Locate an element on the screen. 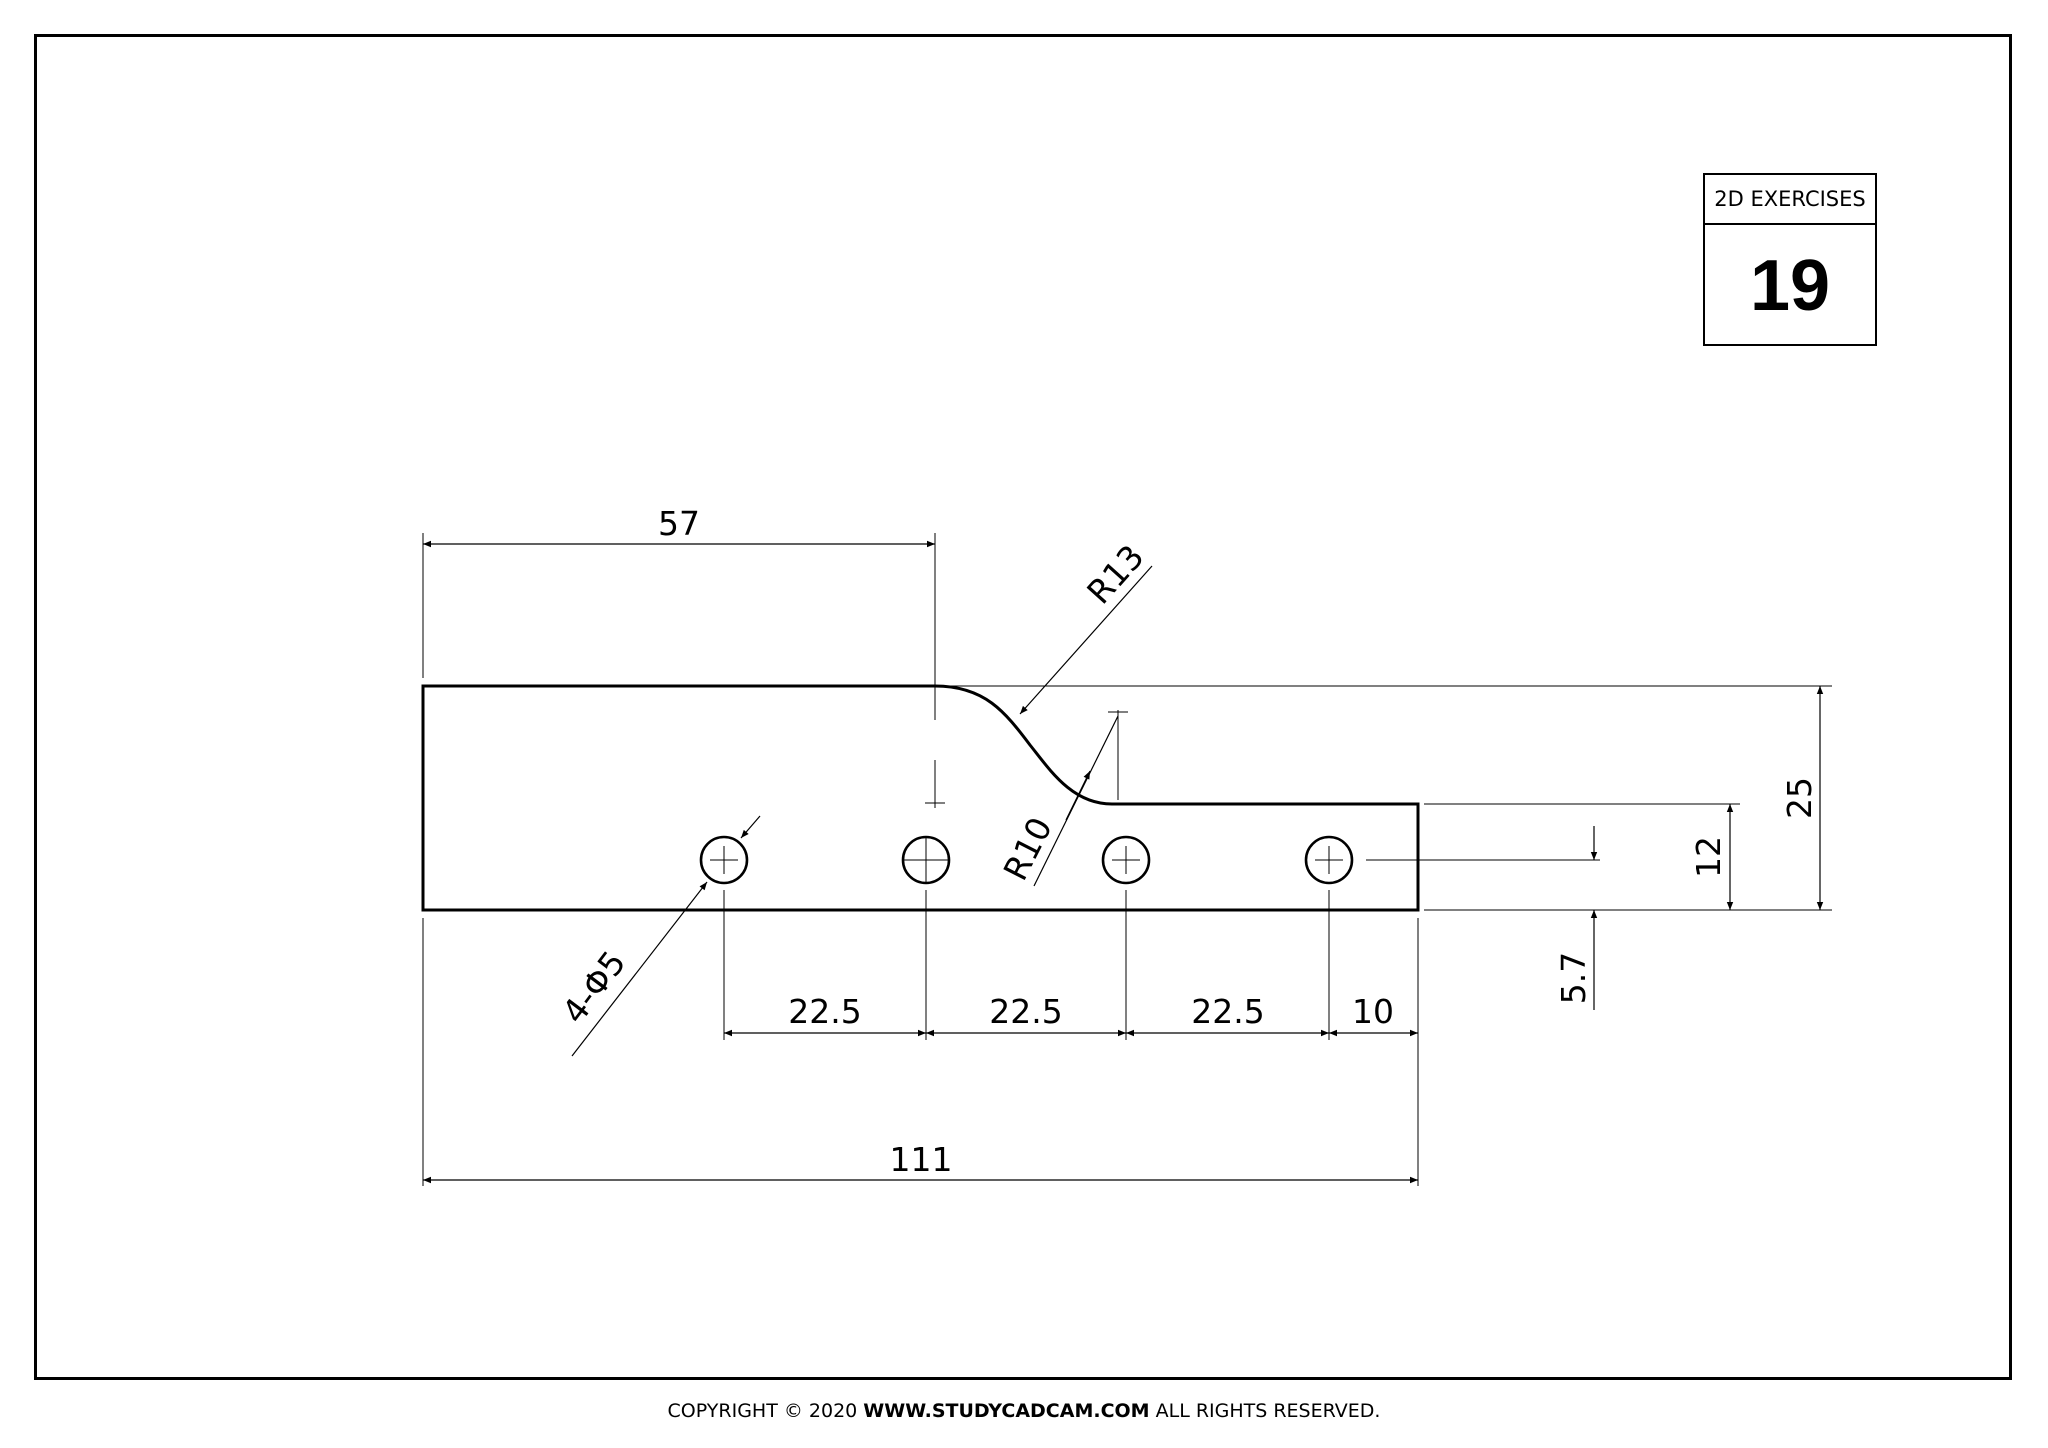 This screenshot has width=2048, height=1448. dim-pitch-2-text: 22.5 is located at coordinates (1025, 1011).